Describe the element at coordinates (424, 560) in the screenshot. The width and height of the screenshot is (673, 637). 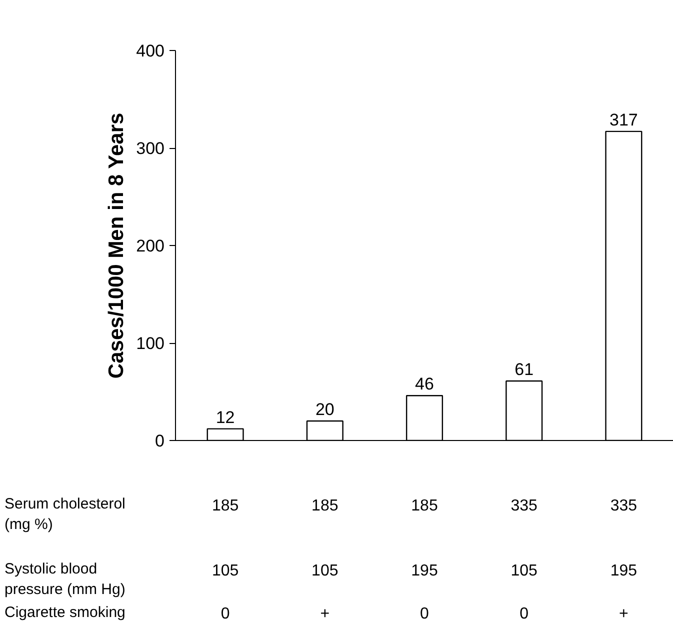
I see `category-label: 185 195 0` at that location.